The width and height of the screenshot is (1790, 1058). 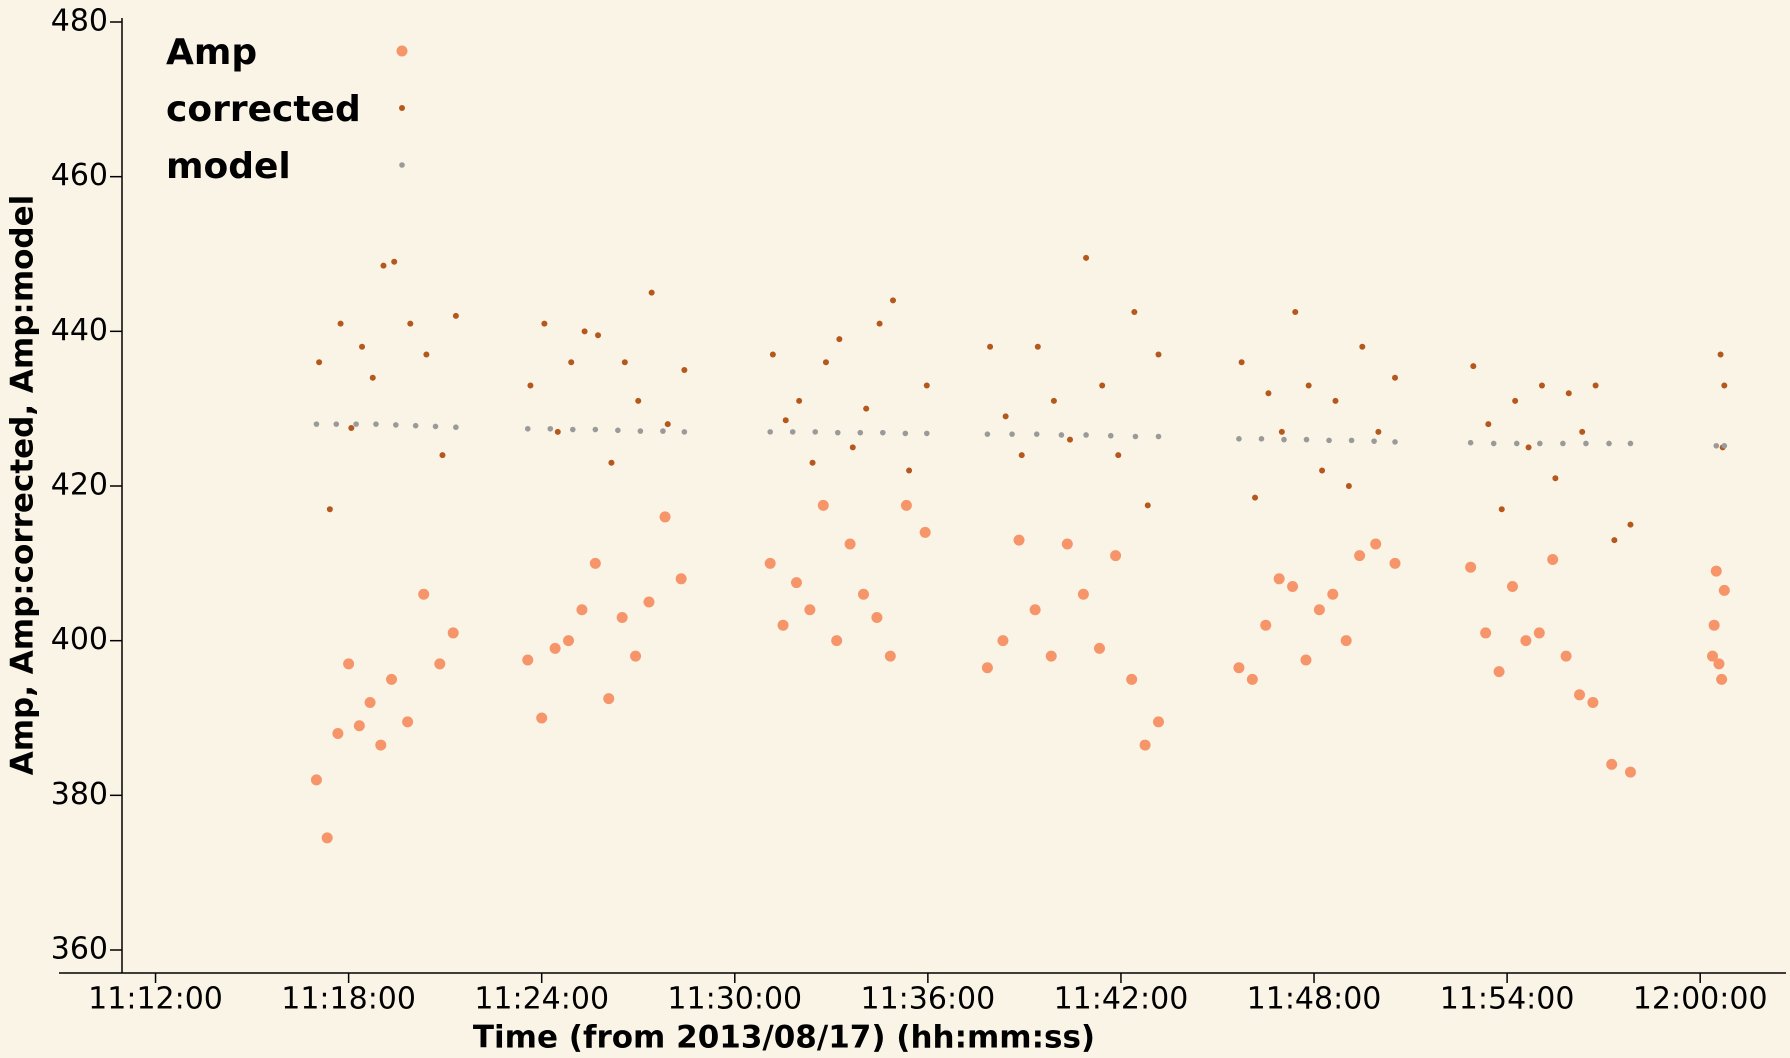 I want to click on legend-label: Amp, so click(x=211, y=52).